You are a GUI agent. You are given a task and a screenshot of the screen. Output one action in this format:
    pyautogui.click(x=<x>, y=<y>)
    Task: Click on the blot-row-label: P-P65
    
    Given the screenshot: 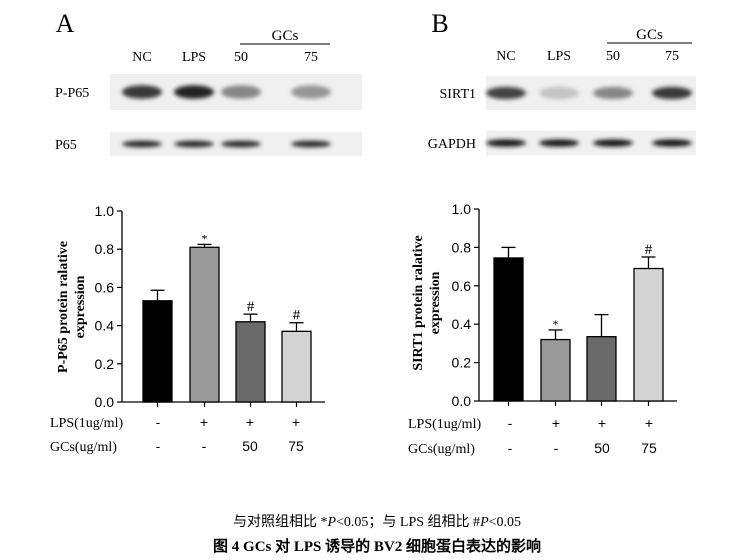 What is the action you would take?
    pyautogui.click(x=72, y=93)
    